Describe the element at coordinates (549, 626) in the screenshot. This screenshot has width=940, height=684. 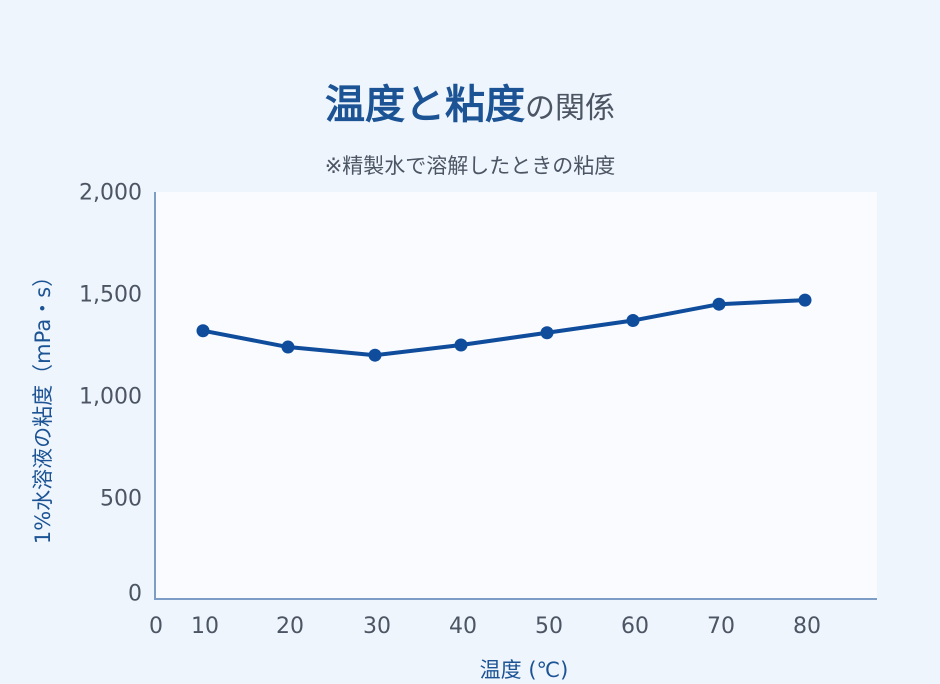
I see `x-tick-label: 50` at that location.